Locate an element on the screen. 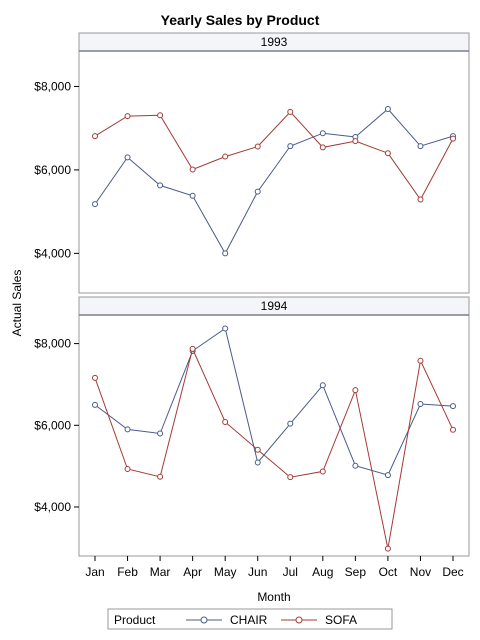 This screenshot has height=640, width=480. series-line-sofa is located at coordinates (274, 156).